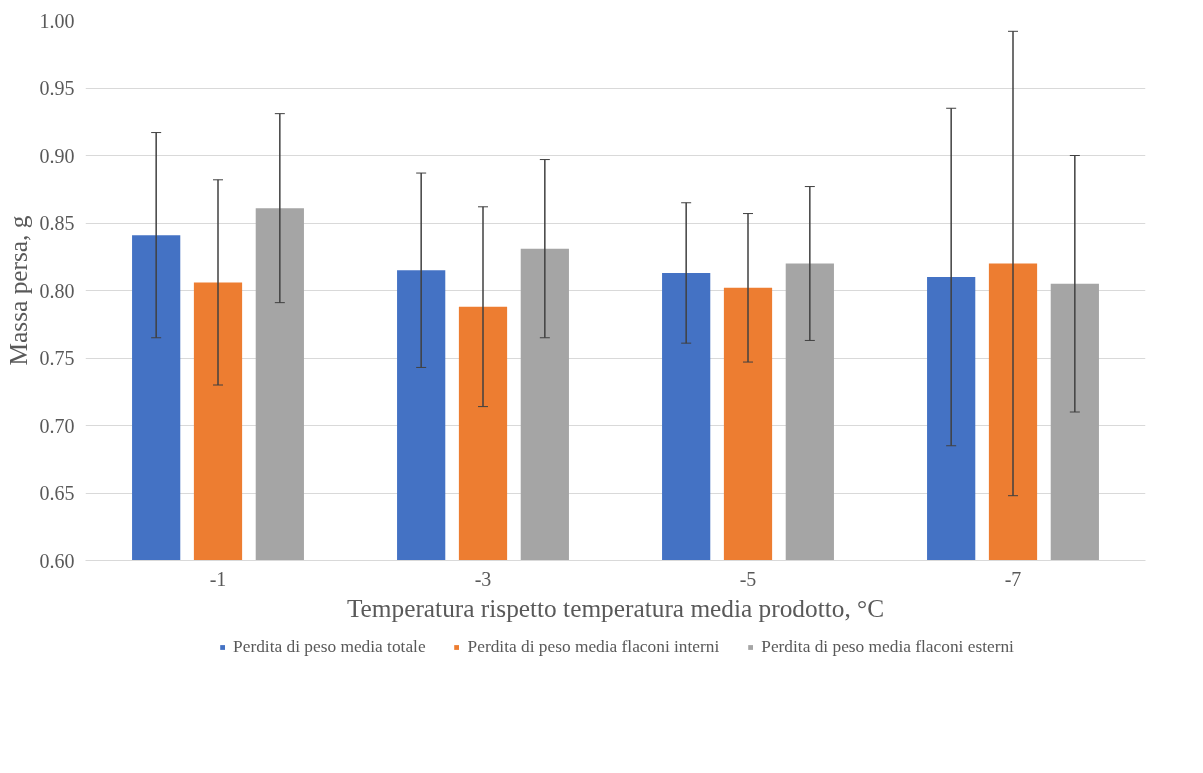 This screenshot has height=773, width=1203. What do you see at coordinates (57, 155) in the screenshot?
I see `y-tick-label: 0.90` at bounding box center [57, 155].